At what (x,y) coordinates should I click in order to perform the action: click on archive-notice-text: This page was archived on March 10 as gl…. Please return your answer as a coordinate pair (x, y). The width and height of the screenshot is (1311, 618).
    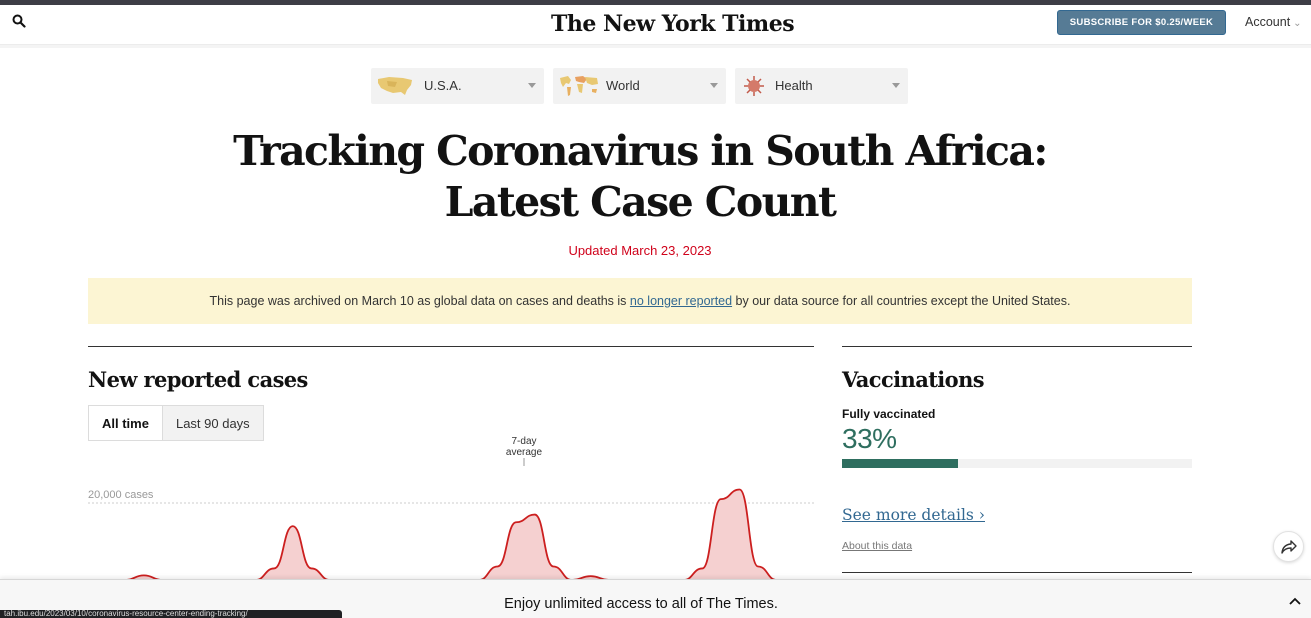
    Looking at the image, I should click on (640, 301).